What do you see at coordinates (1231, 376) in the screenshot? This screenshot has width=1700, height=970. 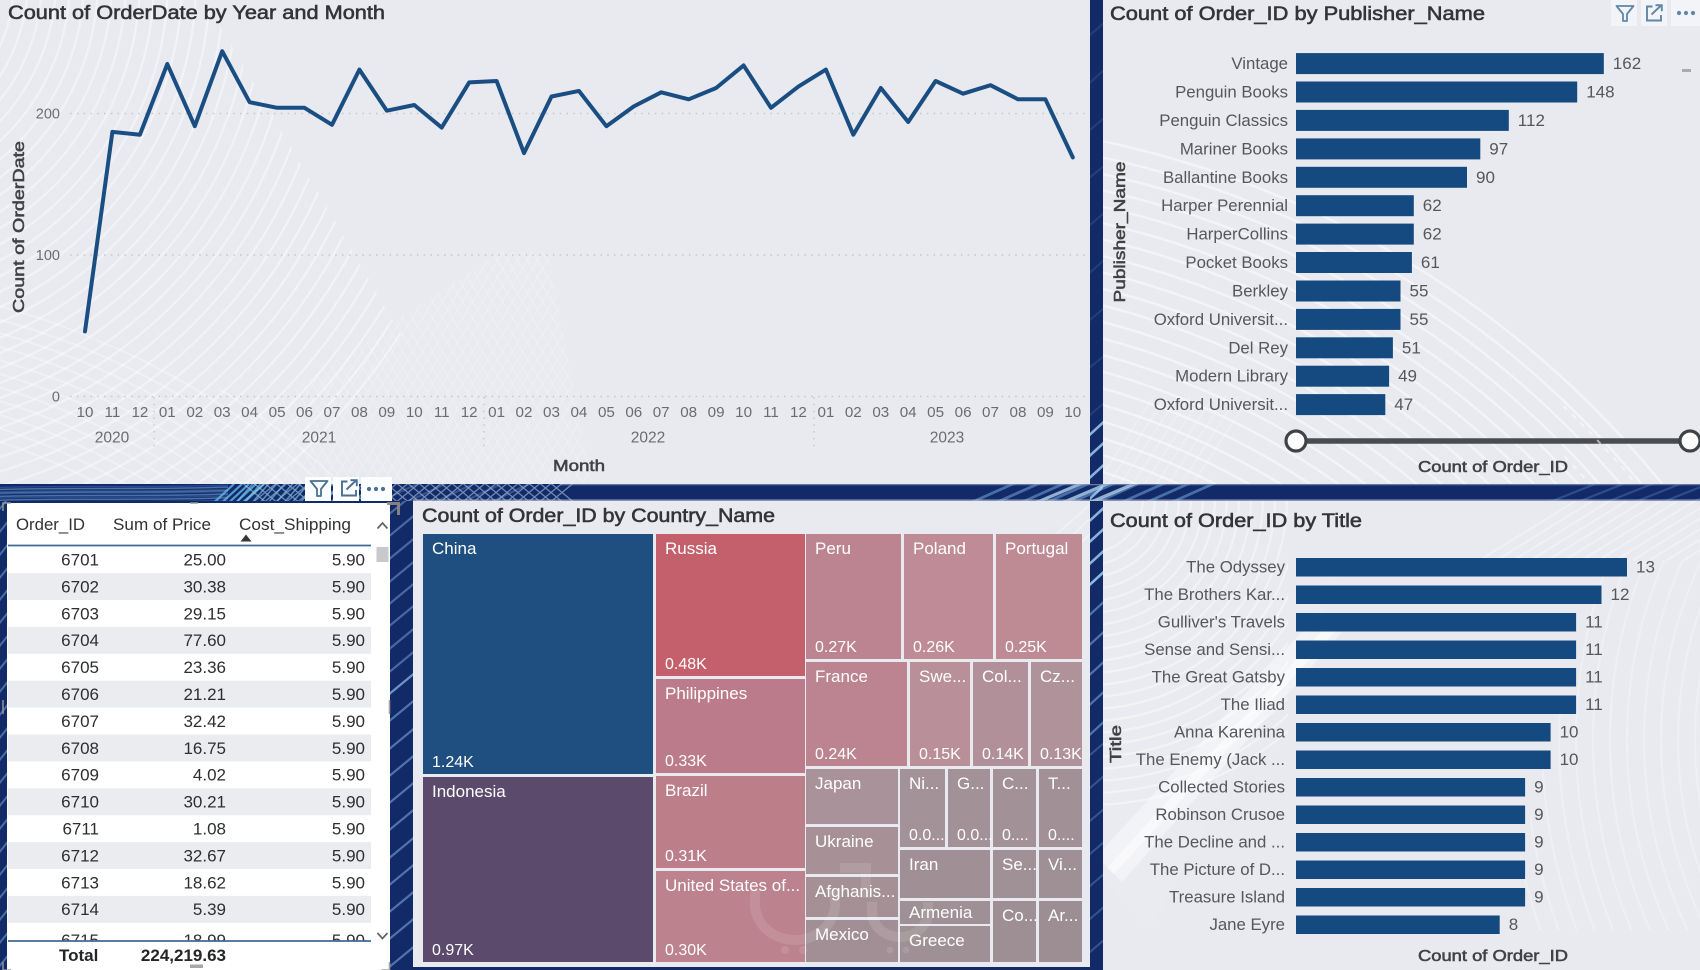 I see `svg-text: Modern Library` at bounding box center [1231, 376].